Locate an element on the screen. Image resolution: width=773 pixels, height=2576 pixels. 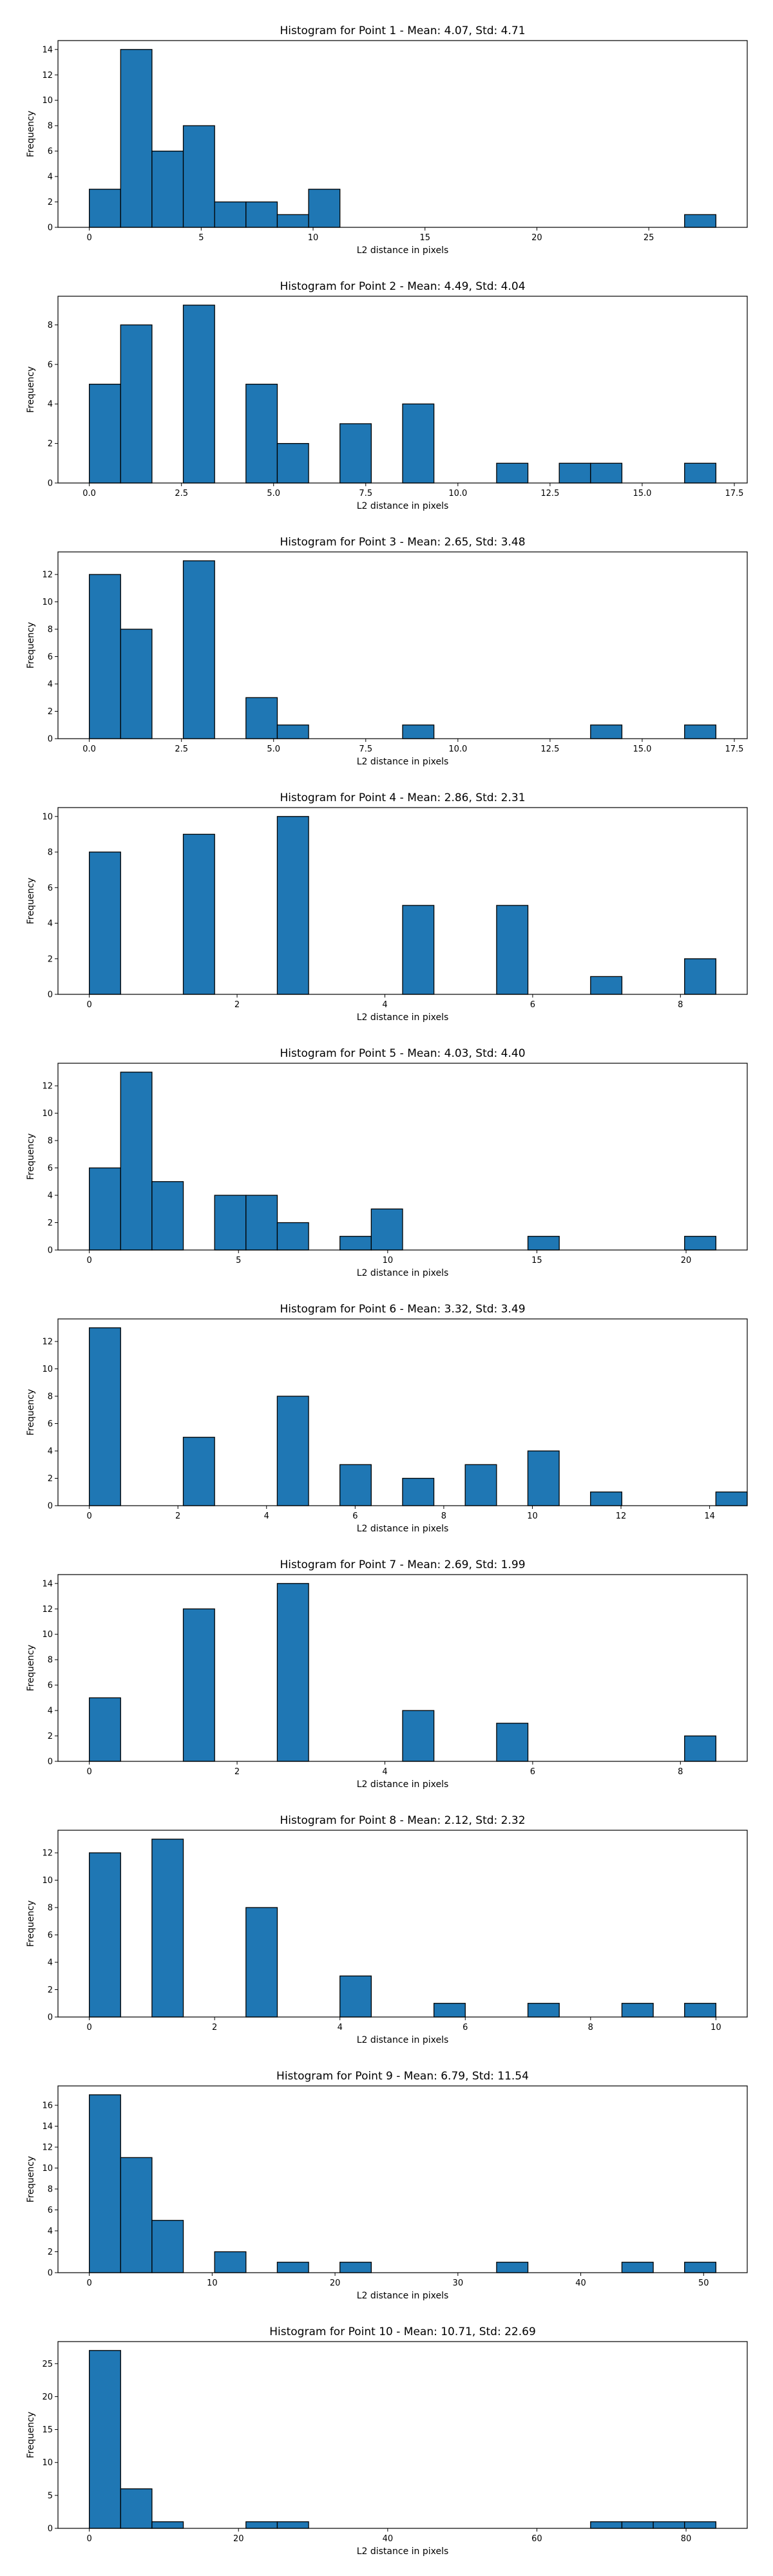
y-tick-label: 16 is located at coordinates (47, 2106).